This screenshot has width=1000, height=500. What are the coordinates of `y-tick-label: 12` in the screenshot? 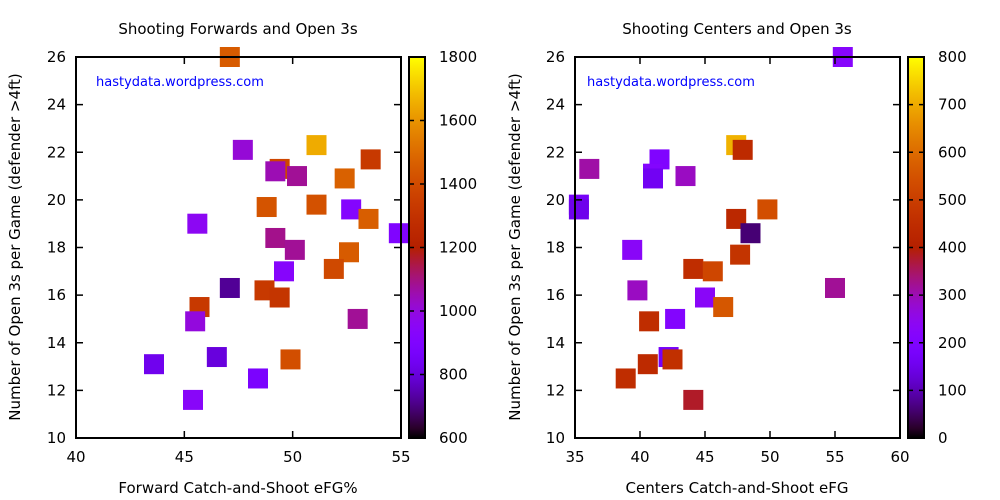 It's located at (555, 390).